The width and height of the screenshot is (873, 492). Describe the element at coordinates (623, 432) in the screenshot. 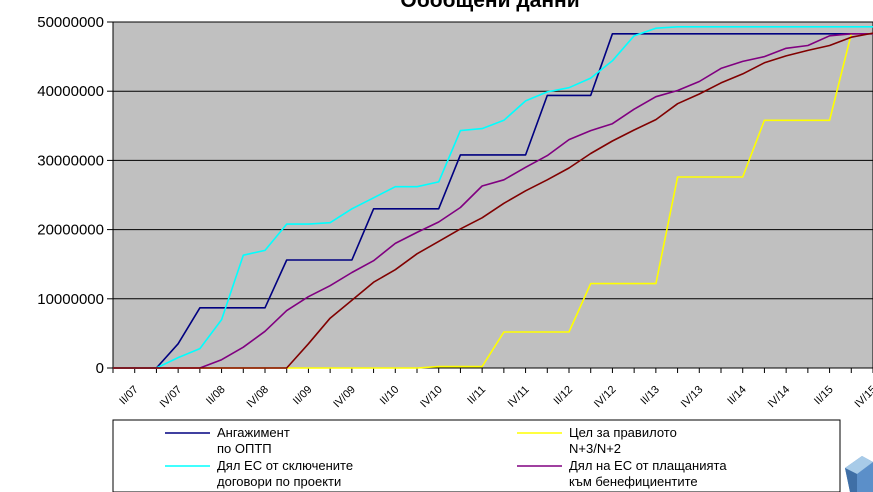

I see `legend-label: Цел за правилото` at that location.